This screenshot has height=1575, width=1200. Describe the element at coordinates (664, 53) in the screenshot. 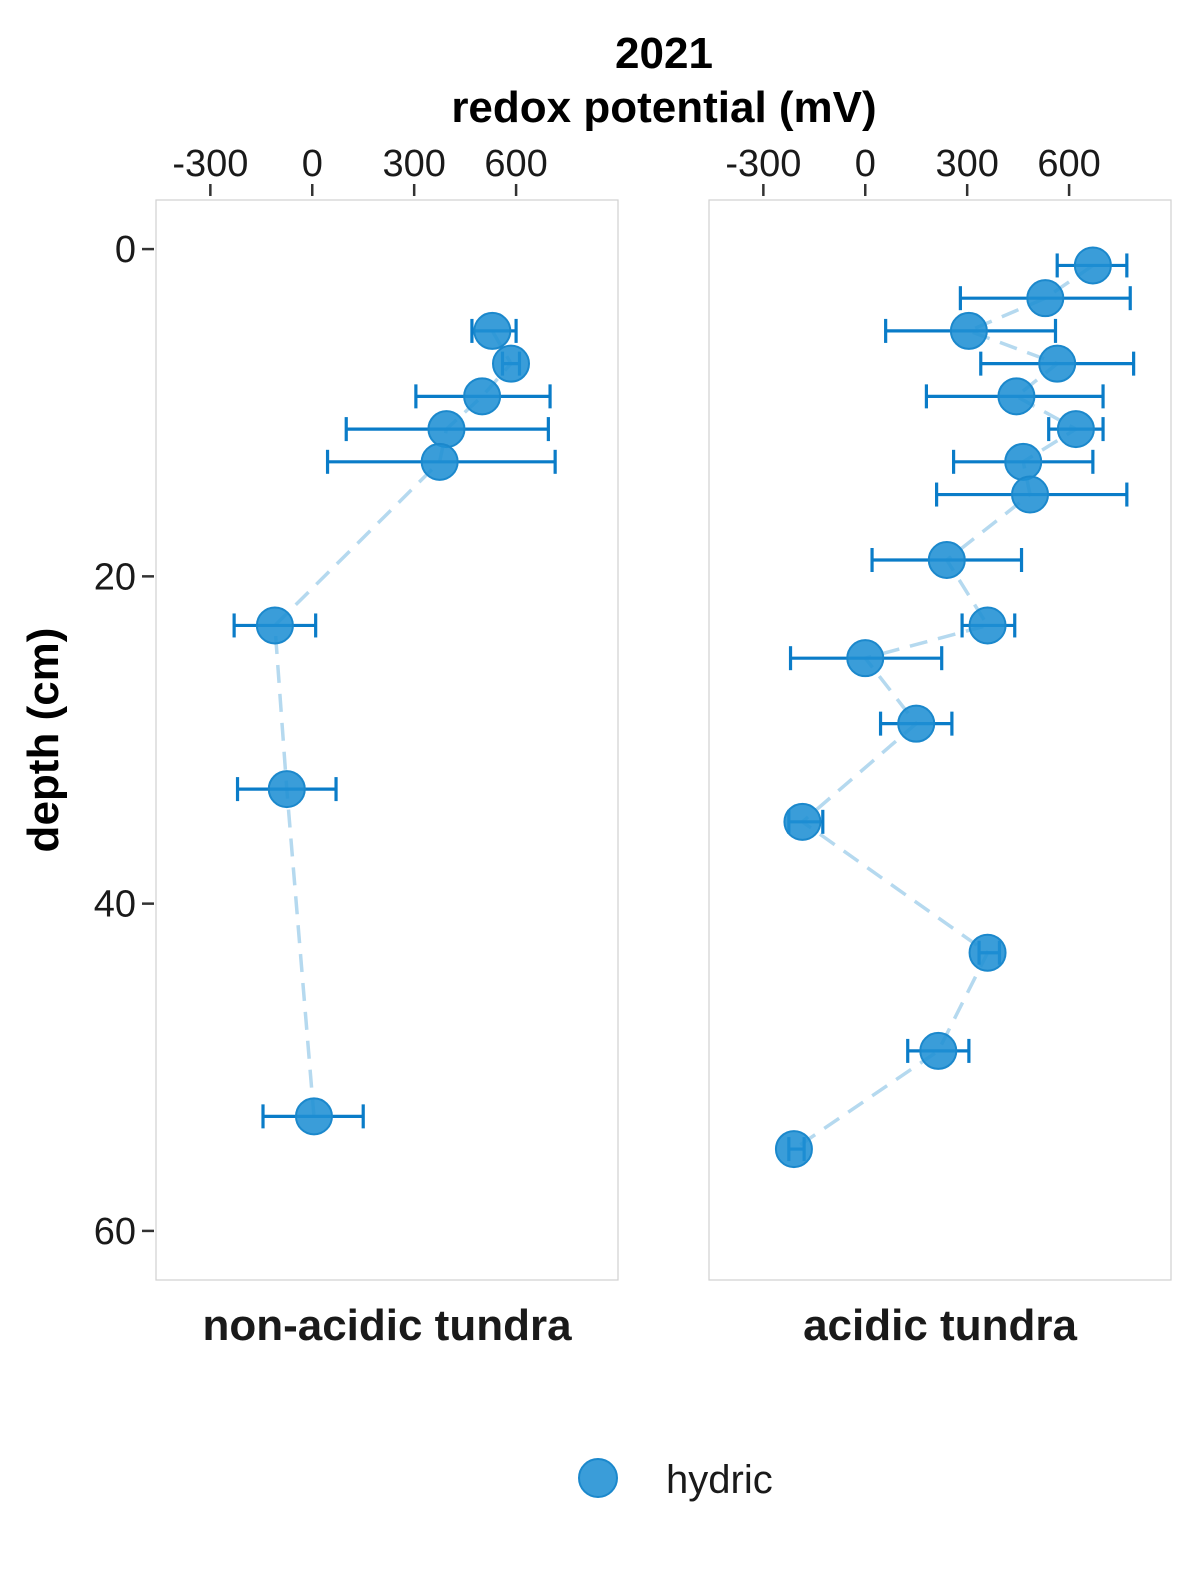

I see `chart-title: 2021` at that location.